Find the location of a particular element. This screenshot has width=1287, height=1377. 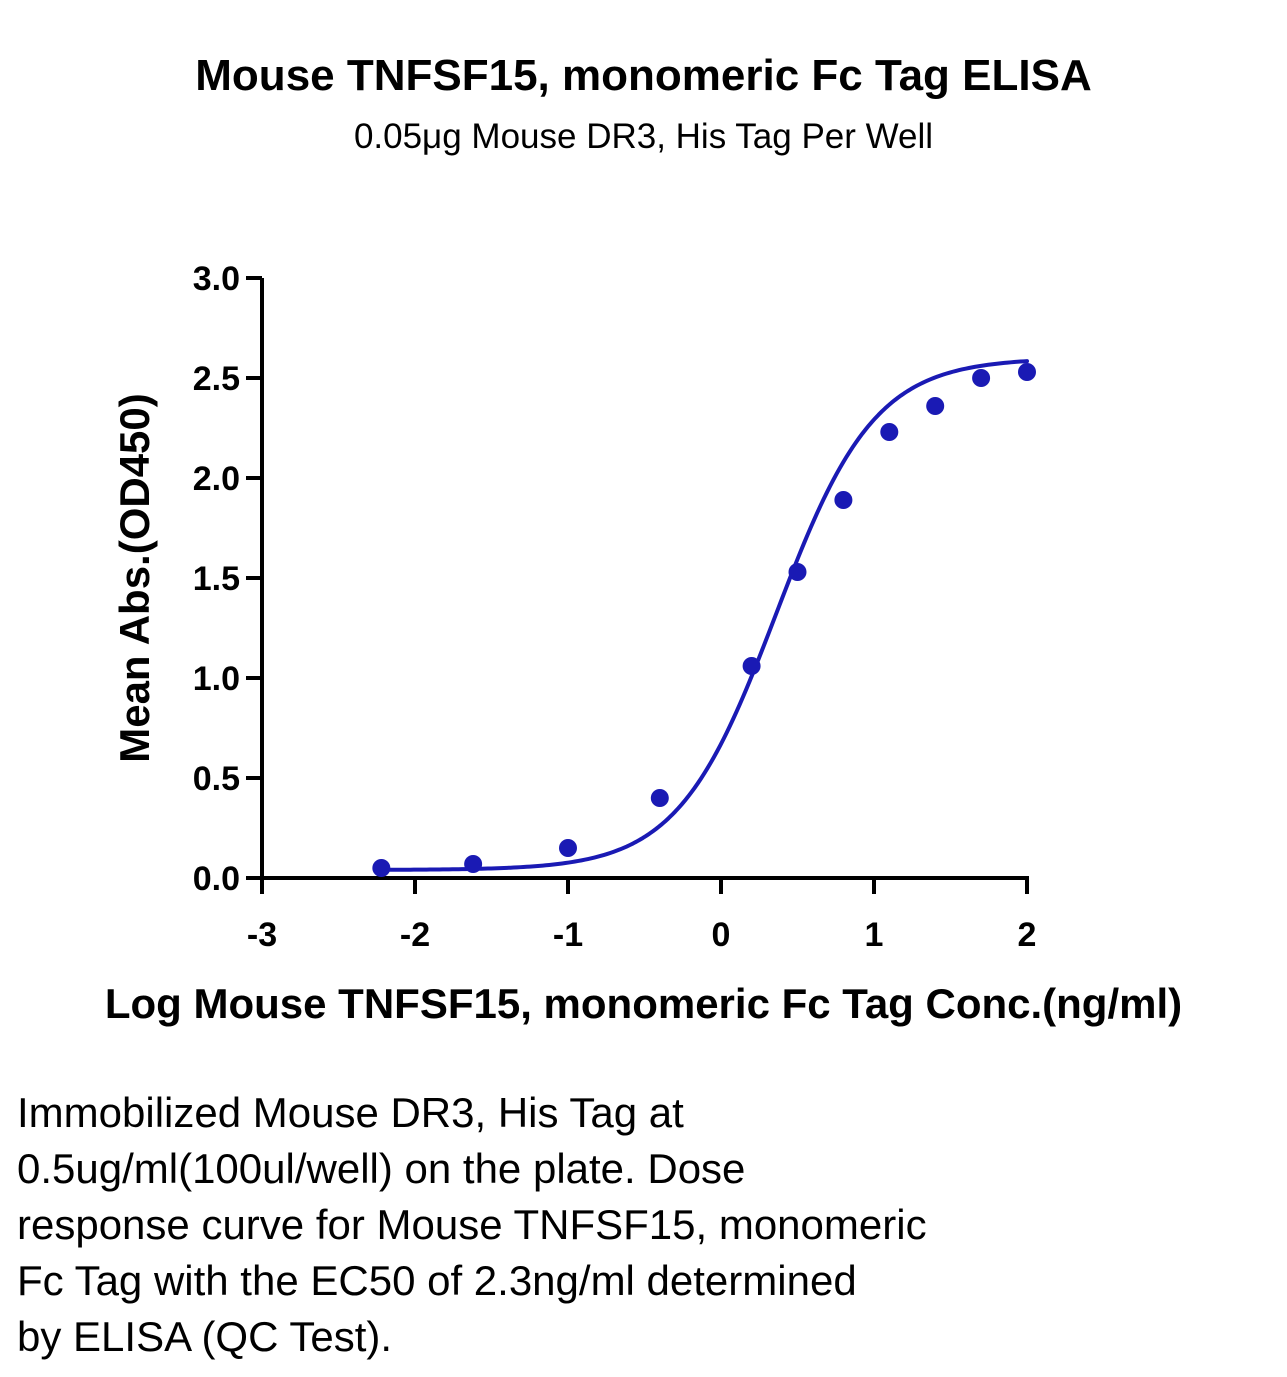

caption-line: by ELISA (QC Test). is located at coordinates (205, 1336).